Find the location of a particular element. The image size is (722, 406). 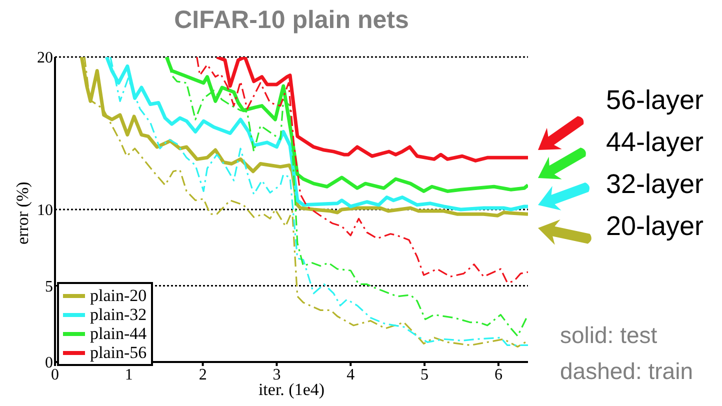

y-tick-label: 10 is located at coordinates (45, 211).